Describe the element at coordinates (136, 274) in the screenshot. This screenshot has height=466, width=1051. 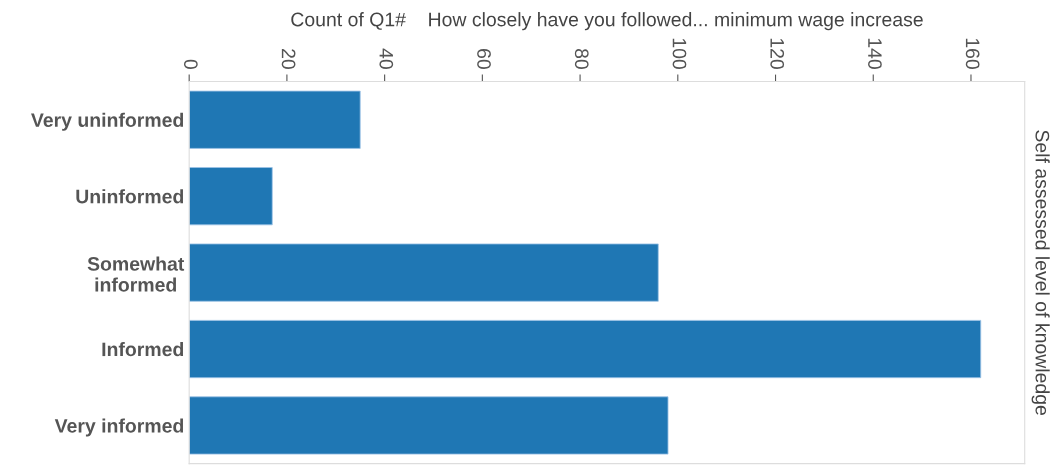
I see `y-tick-label: Somewhat informed` at that location.